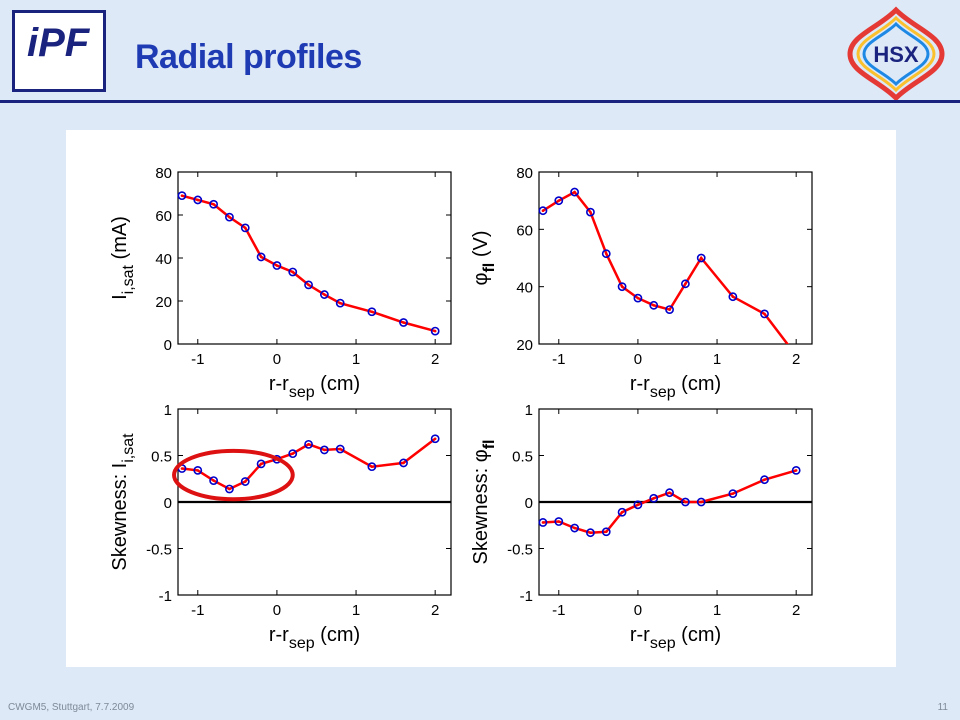 This screenshot has width=960, height=720. What do you see at coordinates (233, 475) in the screenshot?
I see `highlight-ellipse` at bounding box center [233, 475].